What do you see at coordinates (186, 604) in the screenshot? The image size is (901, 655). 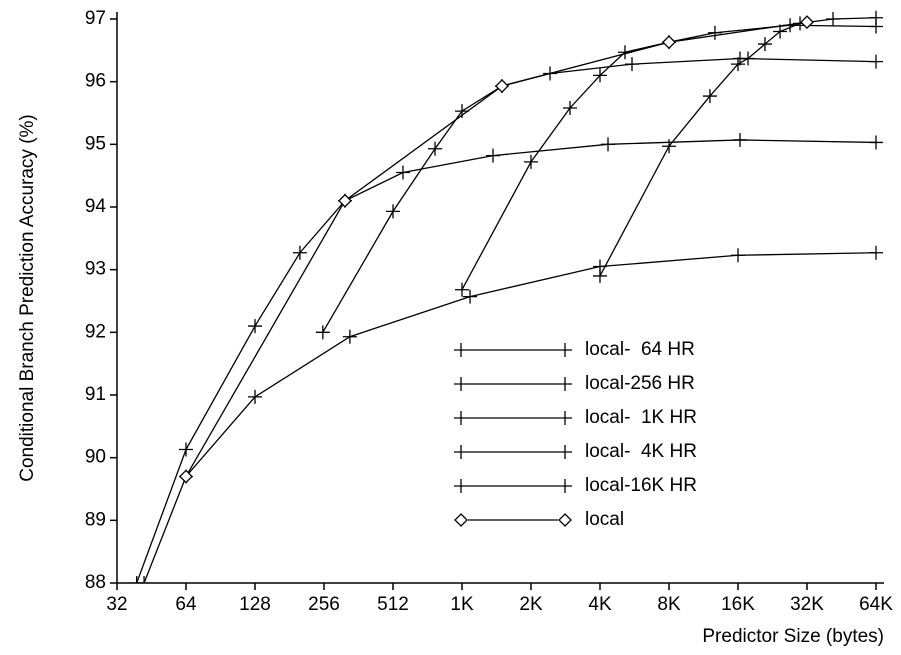 I see `x-tick-label: 64` at bounding box center [186, 604].